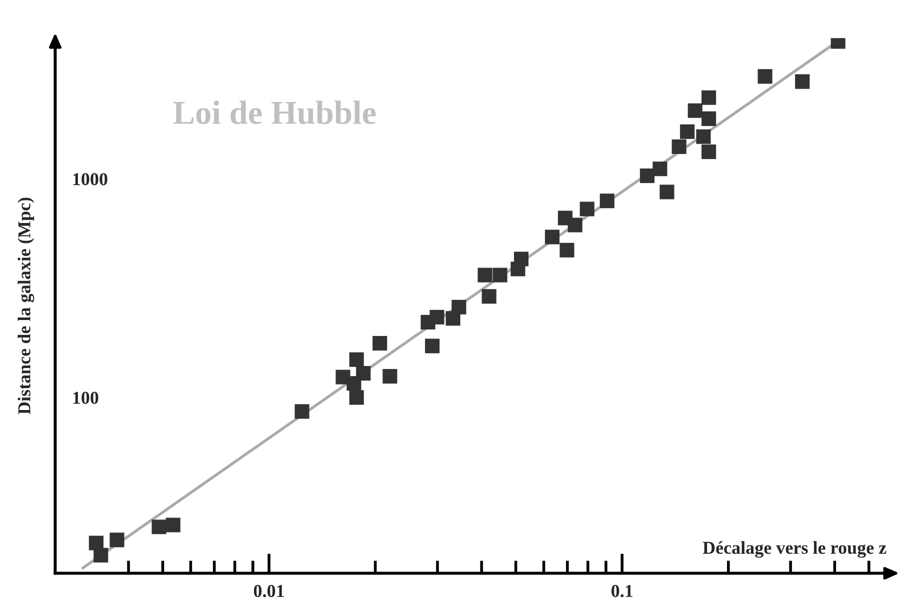  What do you see at coordinates (269, 591) in the screenshot?
I see `x-tick-label: 0.01` at bounding box center [269, 591].